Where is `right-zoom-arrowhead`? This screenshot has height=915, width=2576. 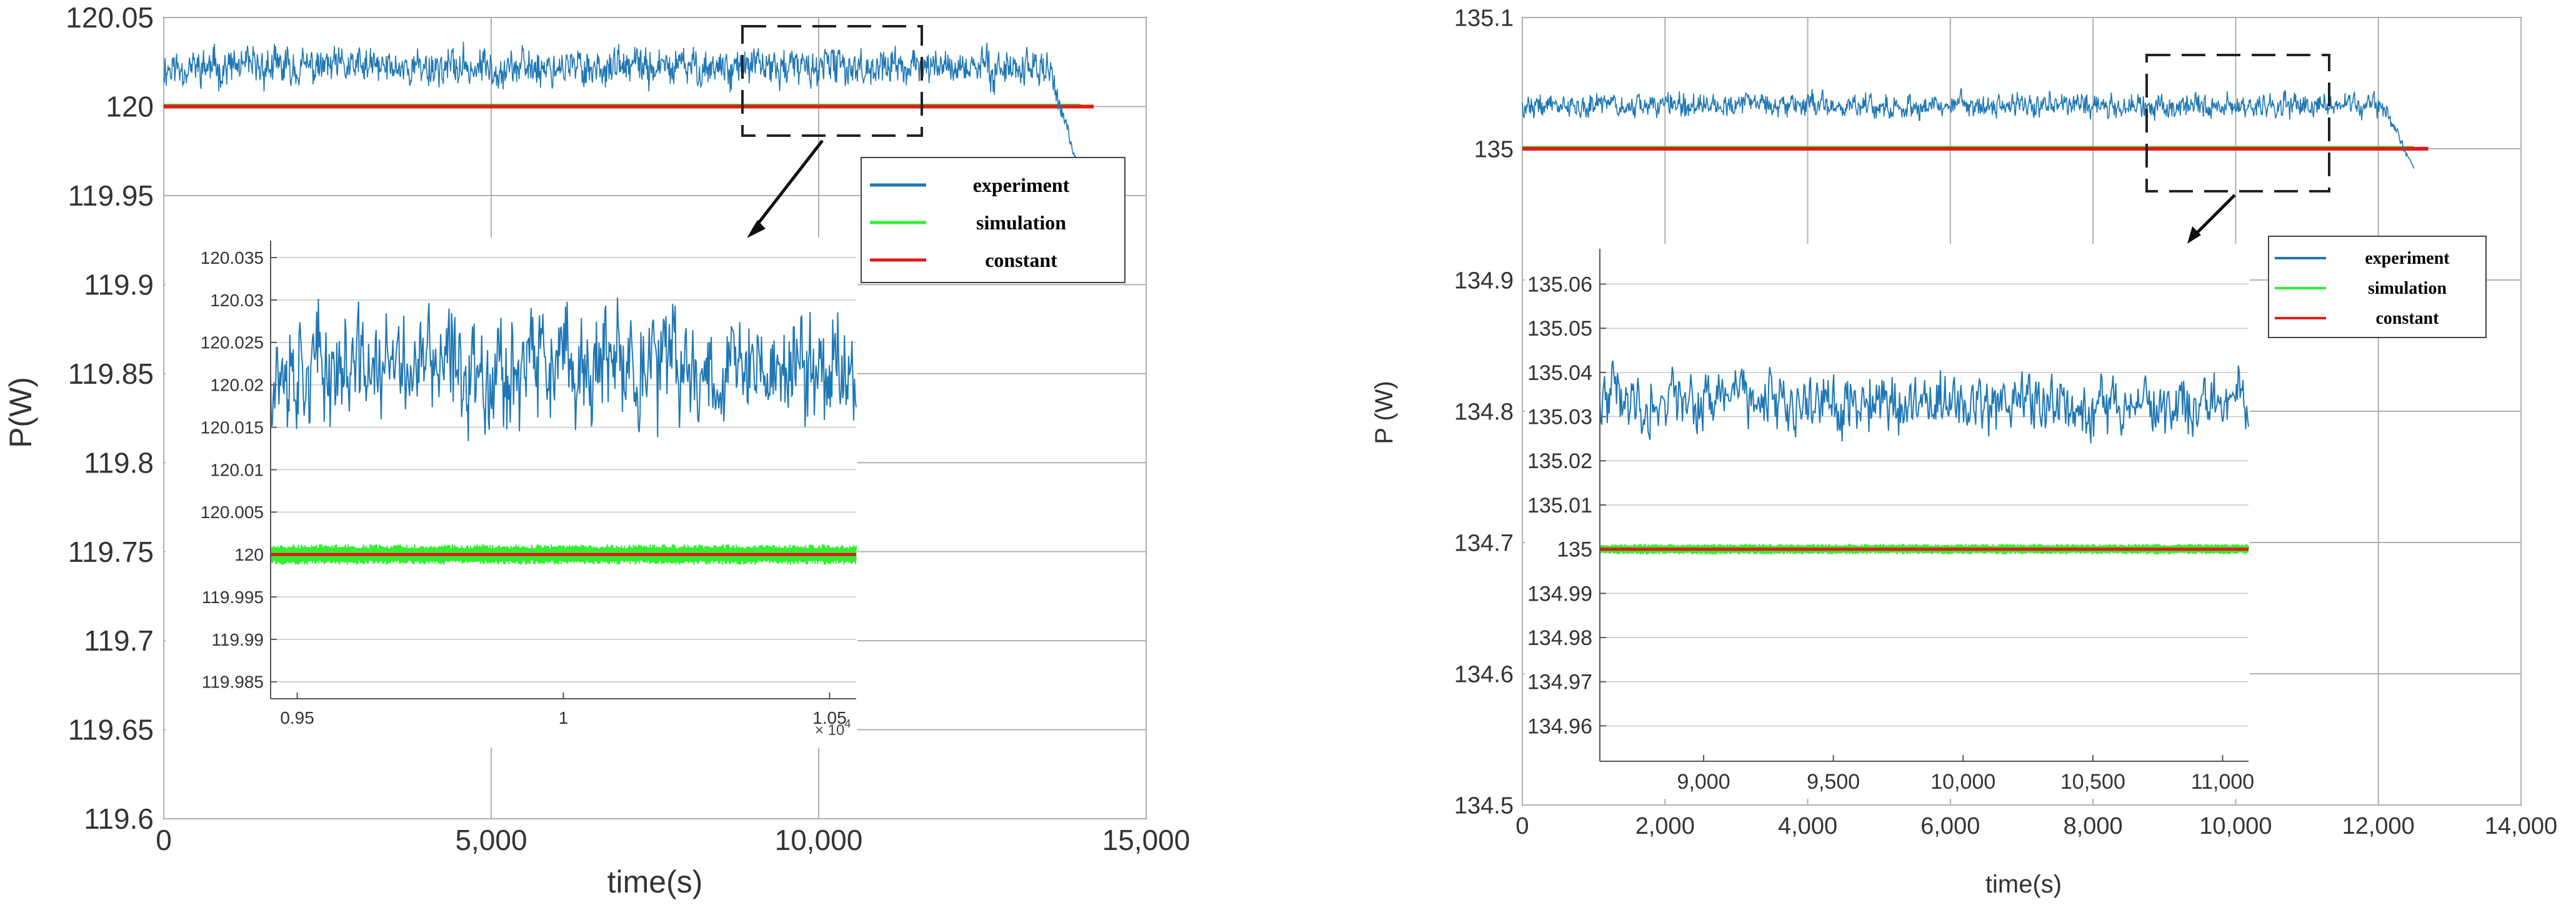
right-zoom-arrowhead is located at coordinates (2194, 235).